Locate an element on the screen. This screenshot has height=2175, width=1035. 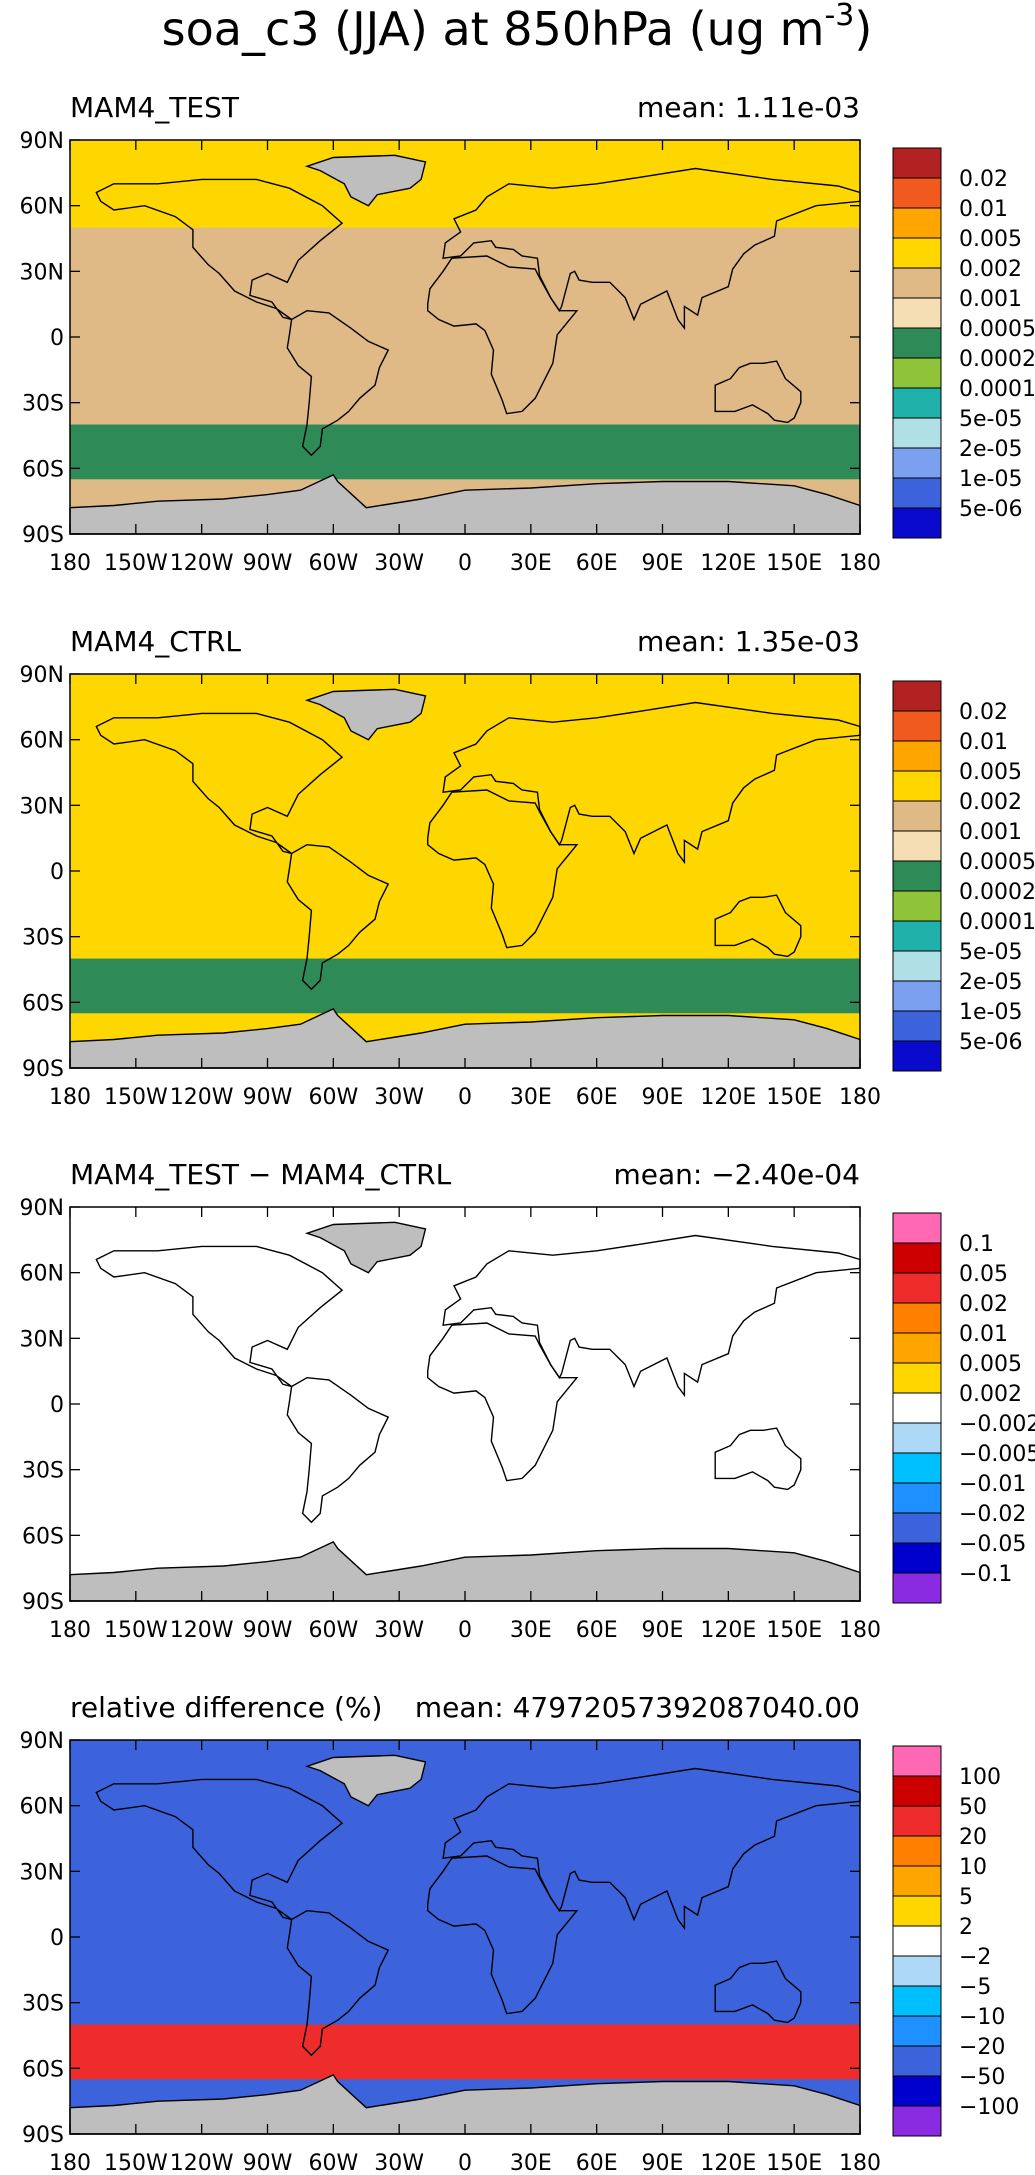
coastline-greenland is located at coordinates (365, 1247).